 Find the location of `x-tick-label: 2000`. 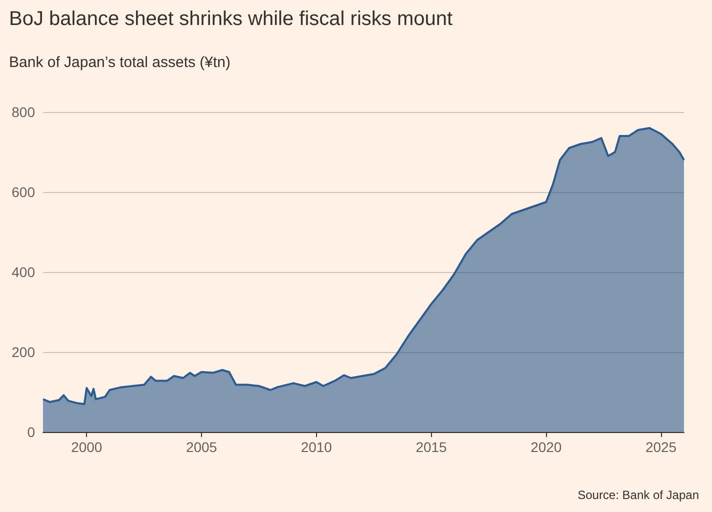

x-tick-label: 2000 is located at coordinates (86, 447).